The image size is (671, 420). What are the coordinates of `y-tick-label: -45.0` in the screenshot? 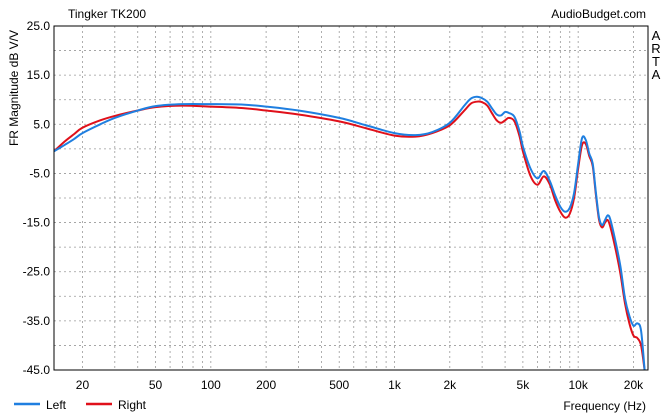 It's located at (37, 370).